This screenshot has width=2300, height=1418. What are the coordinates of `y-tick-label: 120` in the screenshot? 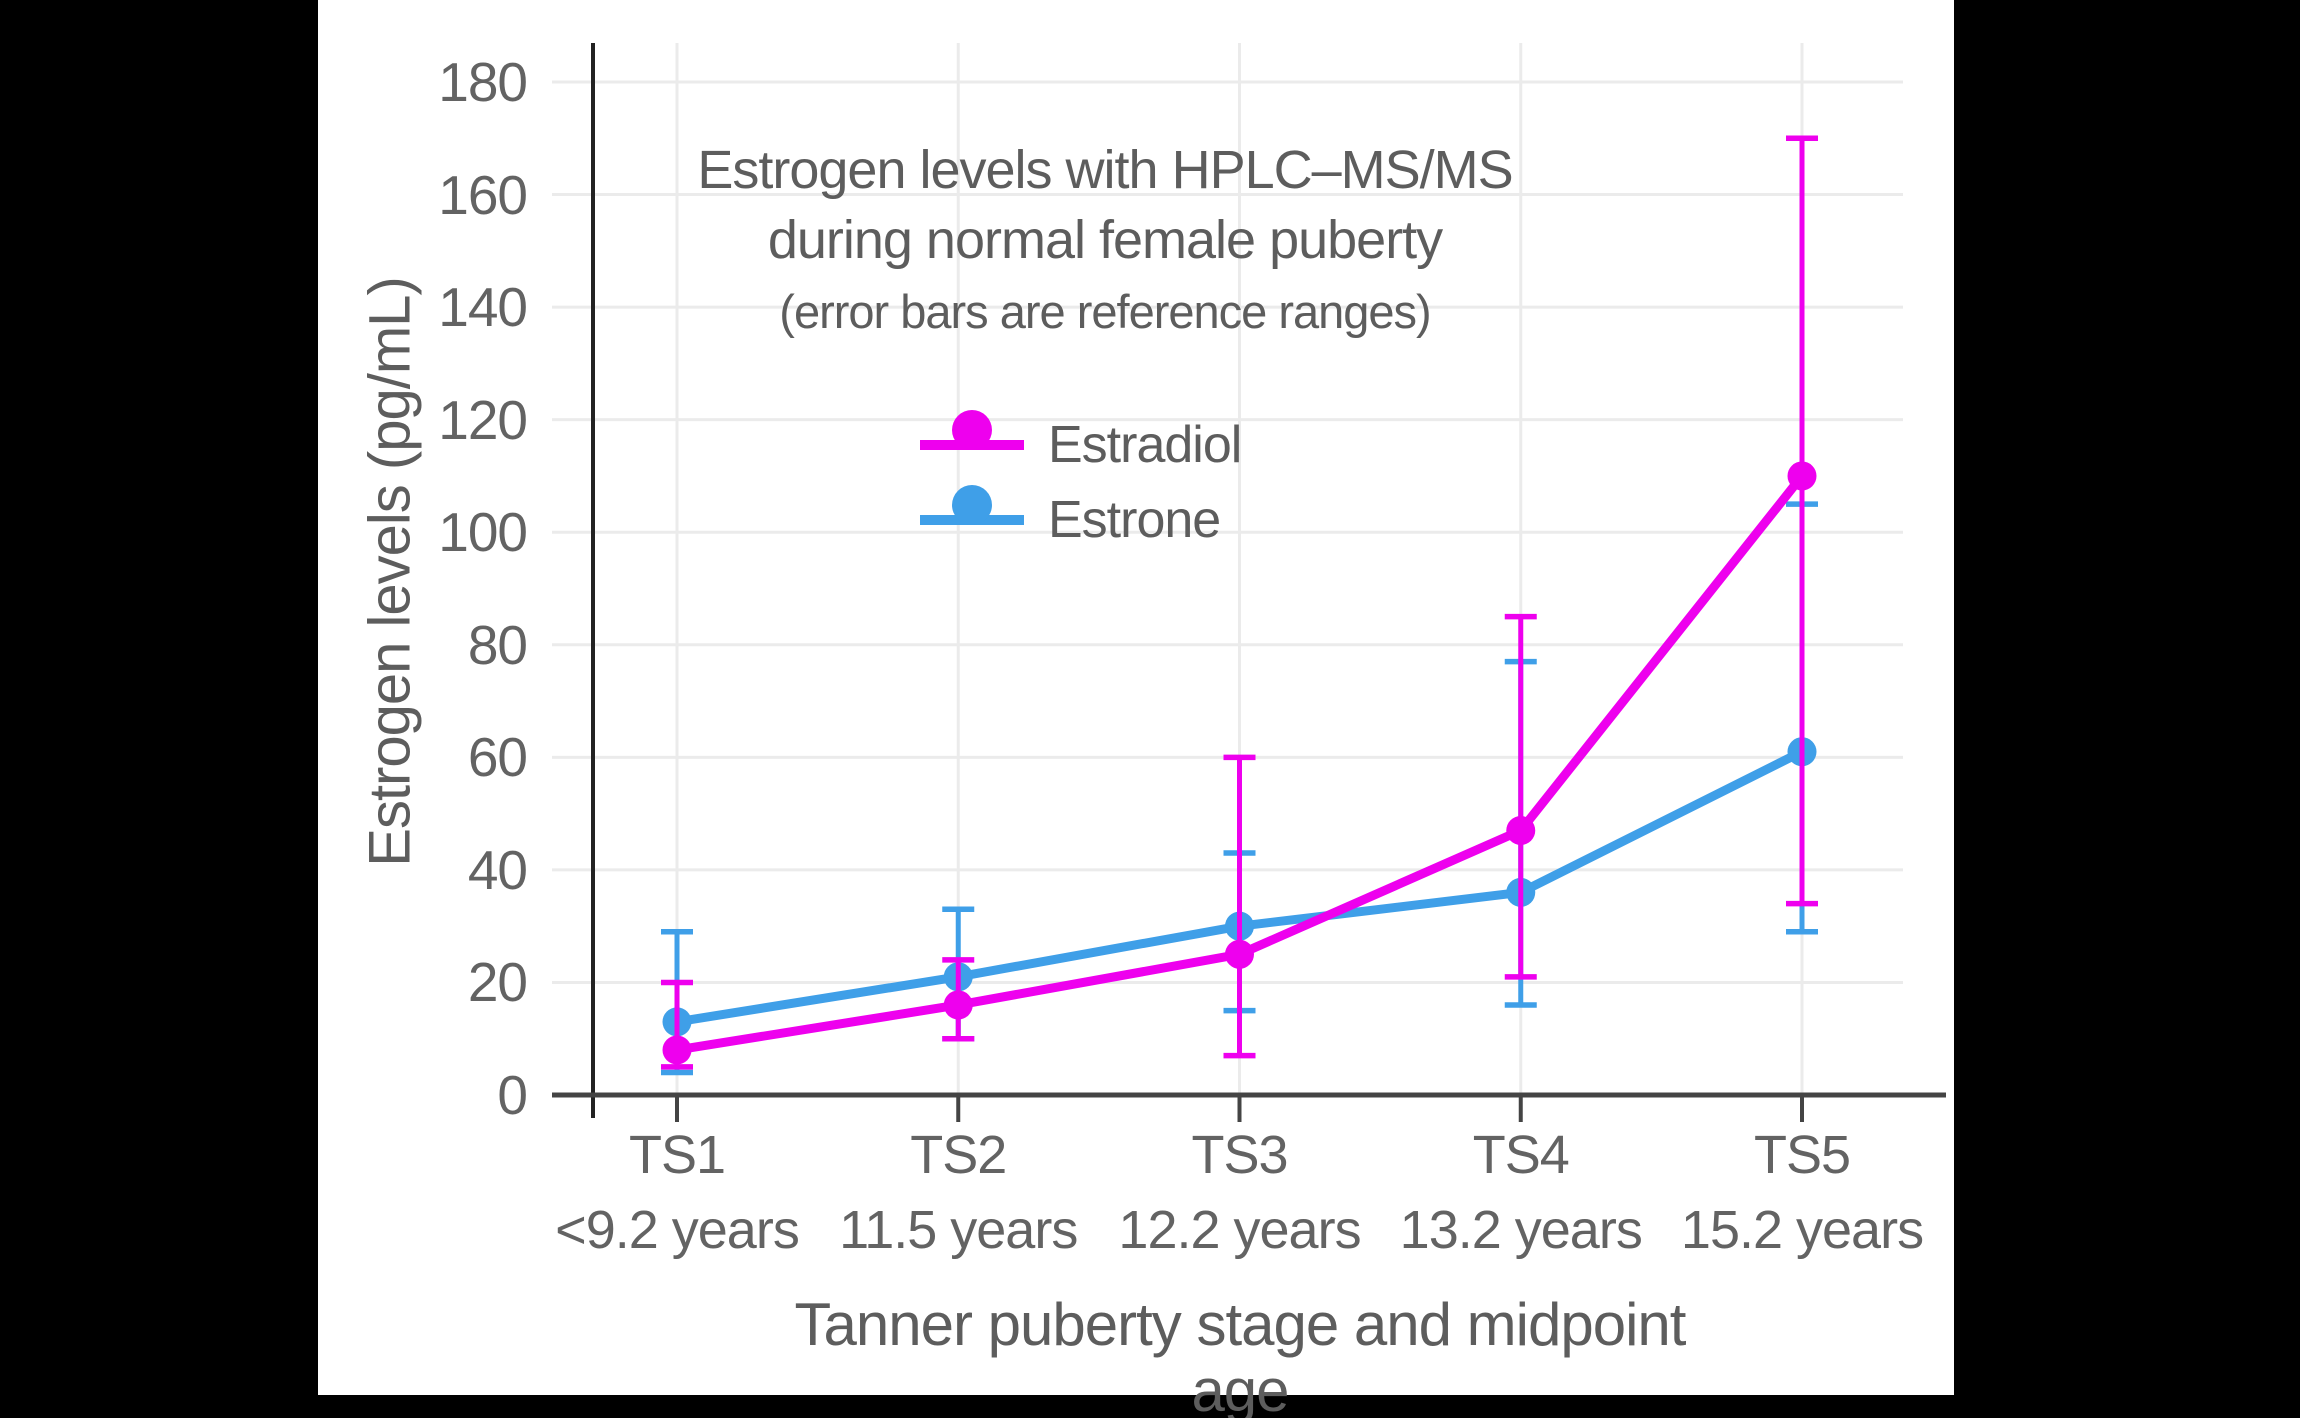 It's located at (483, 419).